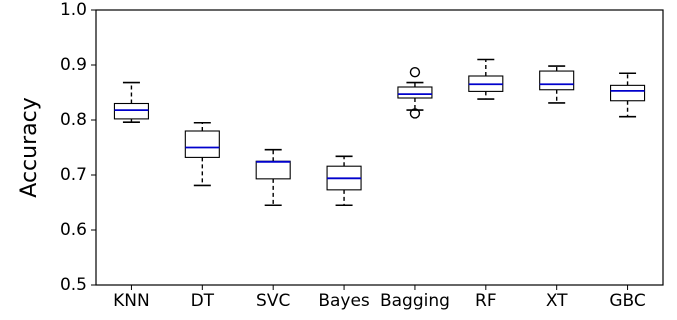 The width and height of the screenshot is (677, 320). What do you see at coordinates (73, 230) in the screenshot?
I see `y-tick-label: 0.6` at bounding box center [73, 230].